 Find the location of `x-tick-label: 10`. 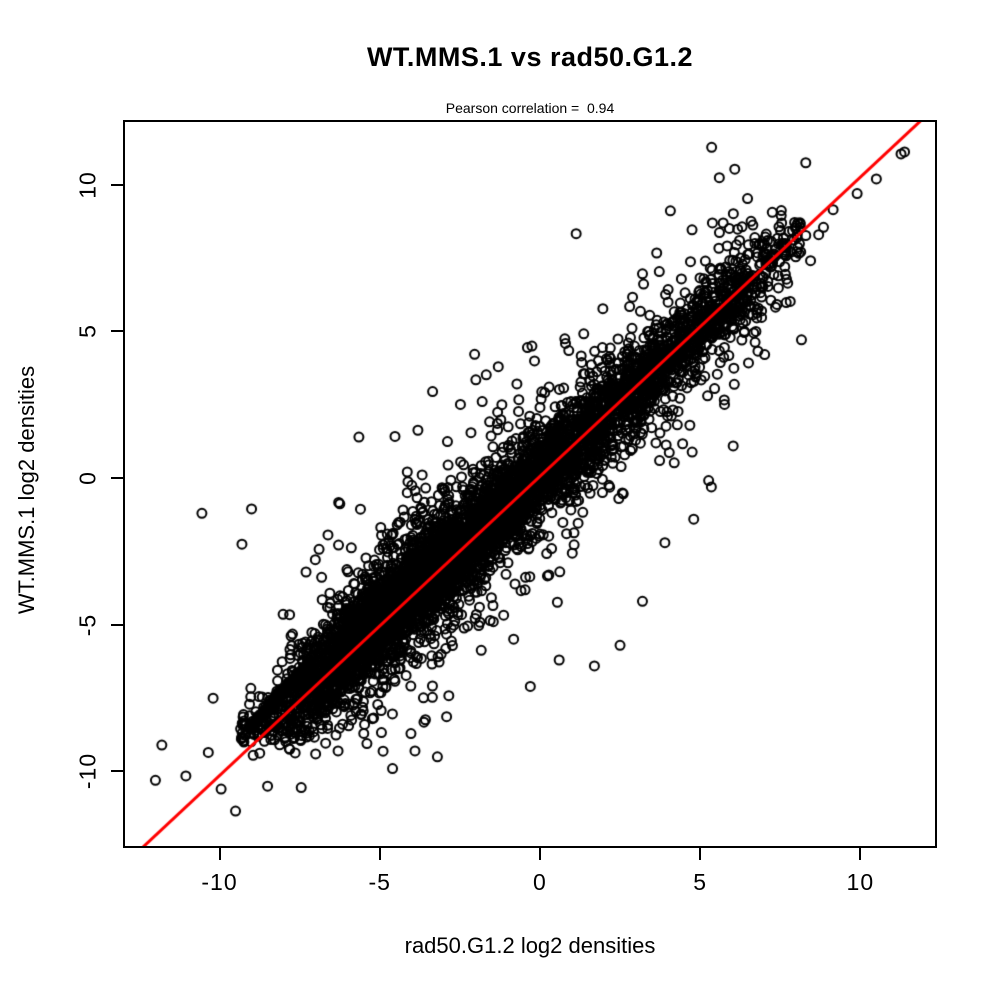

x-tick-label: 10 is located at coordinates (860, 882).